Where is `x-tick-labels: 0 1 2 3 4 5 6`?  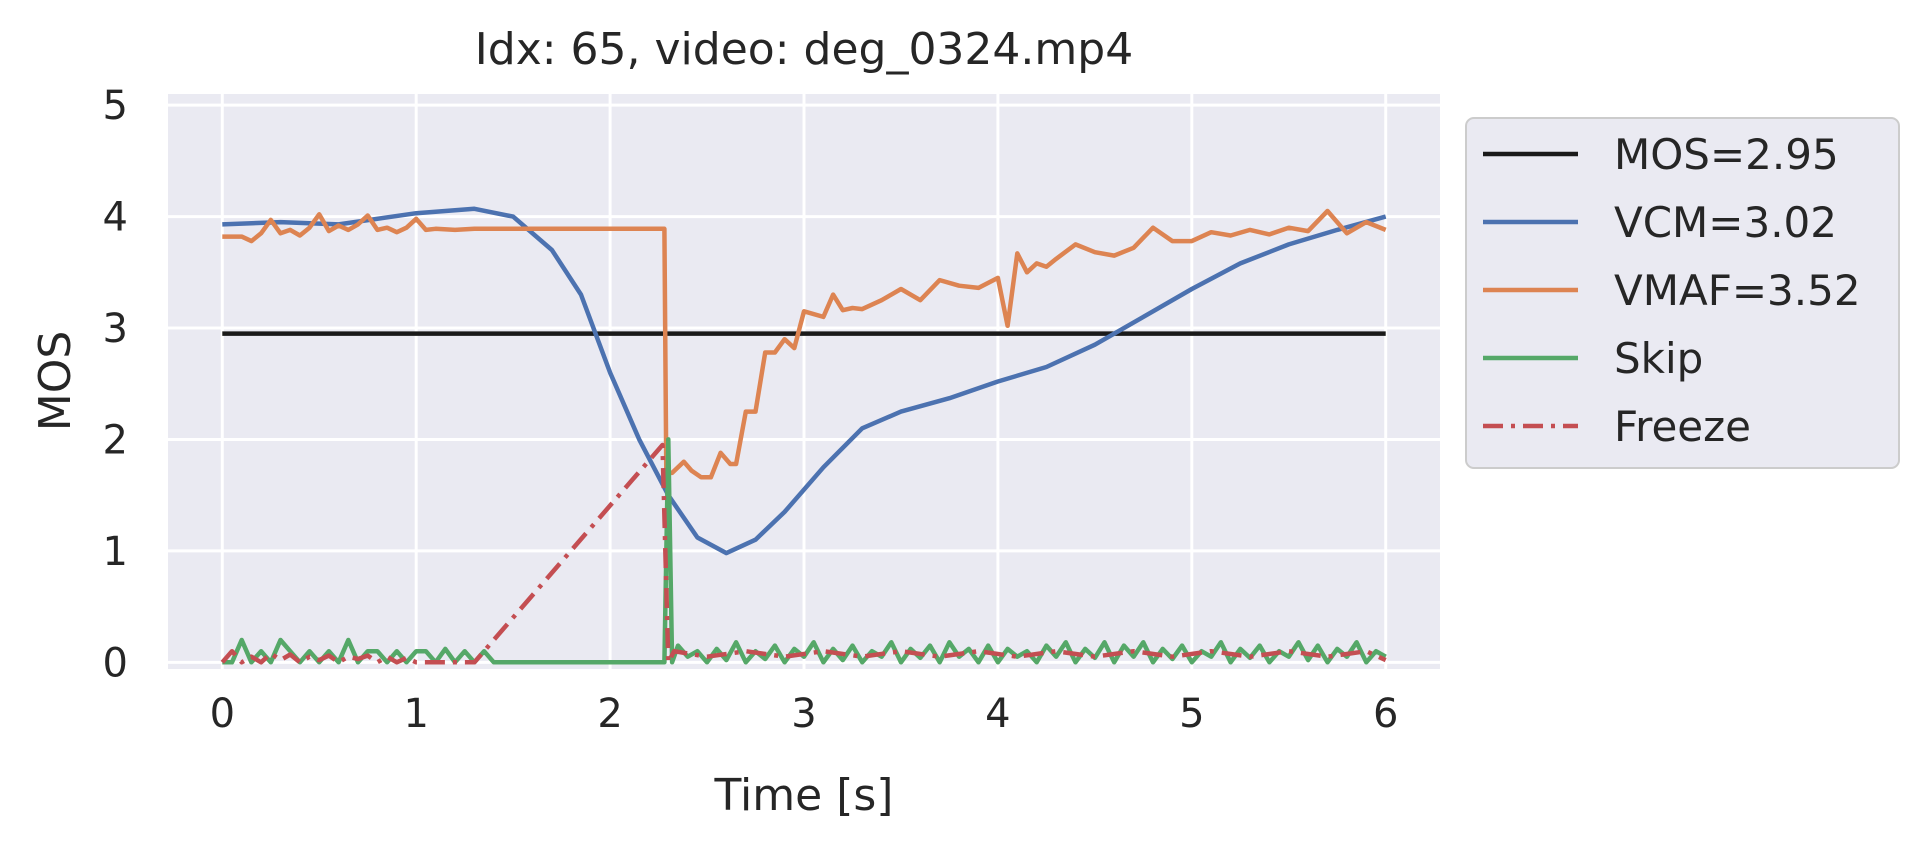 x-tick-labels: 0 1 2 3 4 5 6 is located at coordinates (804, 714).